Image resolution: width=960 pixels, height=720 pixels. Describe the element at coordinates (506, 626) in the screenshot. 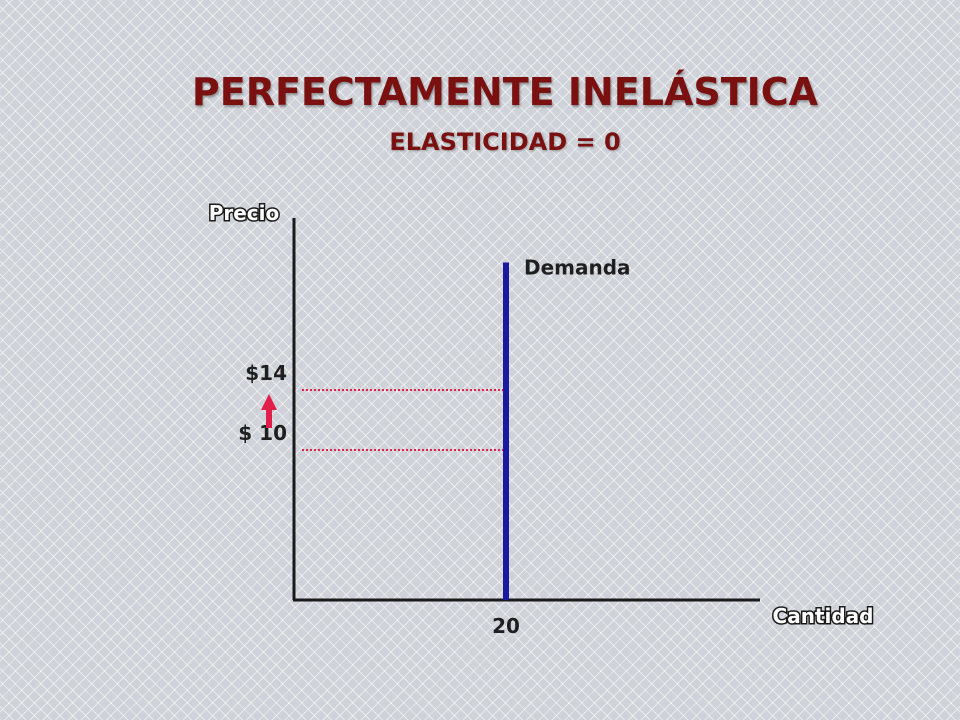

I see `x-tick-label: 20` at that location.